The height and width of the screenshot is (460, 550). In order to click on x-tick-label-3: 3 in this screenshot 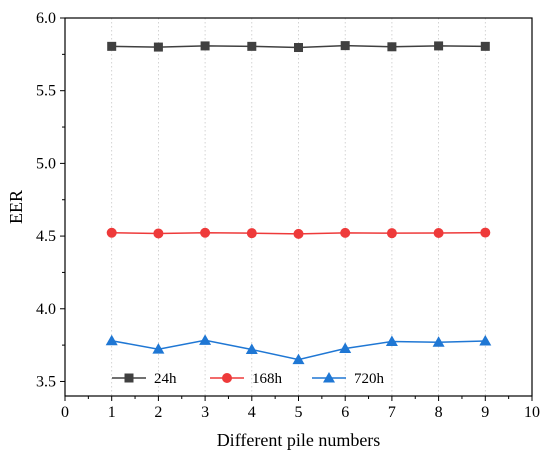, I will do `click(205, 412)`.